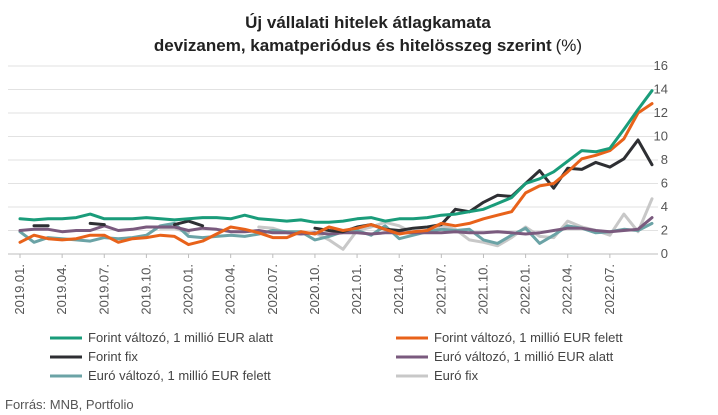 This screenshot has height=415, width=718. What do you see at coordinates (661, 112) in the screenshot?
I see `y-tick-label: 12` at bounding box center [661, 112].